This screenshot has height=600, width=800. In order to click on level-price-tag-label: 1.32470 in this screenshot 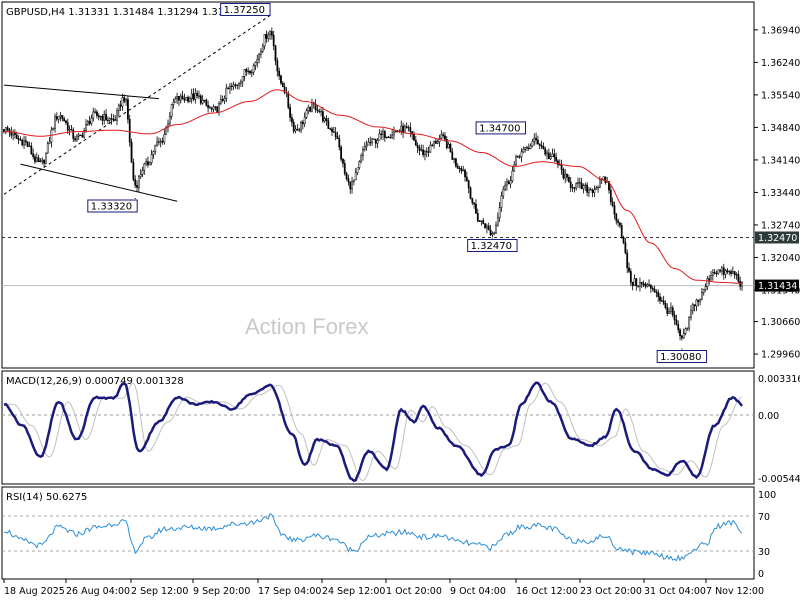, I will do `click(777, 238)`.